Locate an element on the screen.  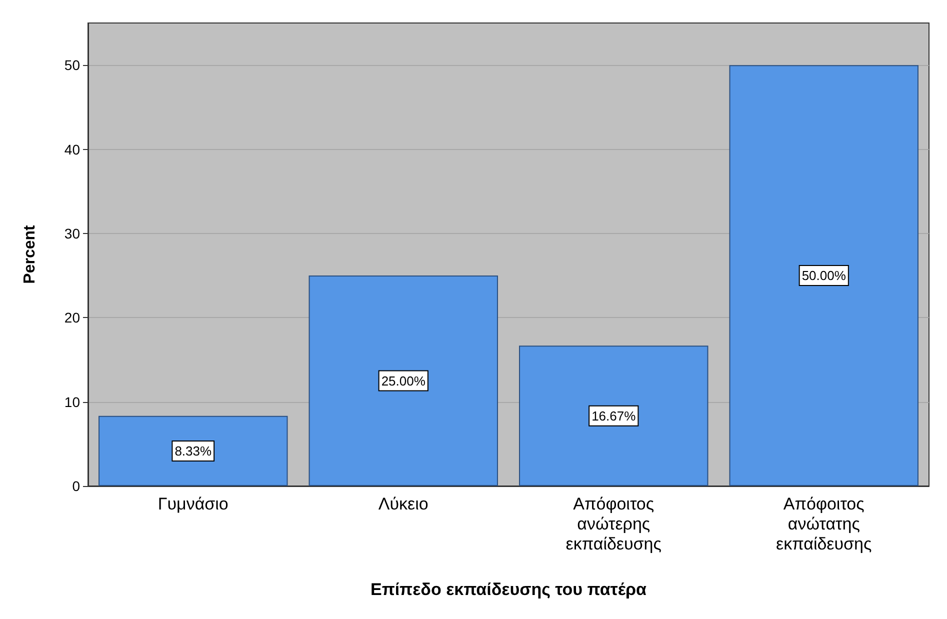
x-tick-label: Λύκειο is located at coordinates (403, 504).